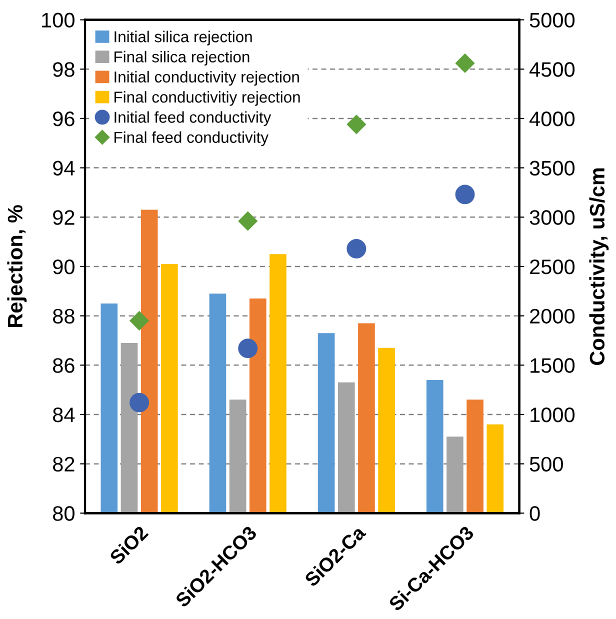 The width and height of the screenshot is (616, 619). I want to click on y2-tick-label: 2500, so click(552, 266).